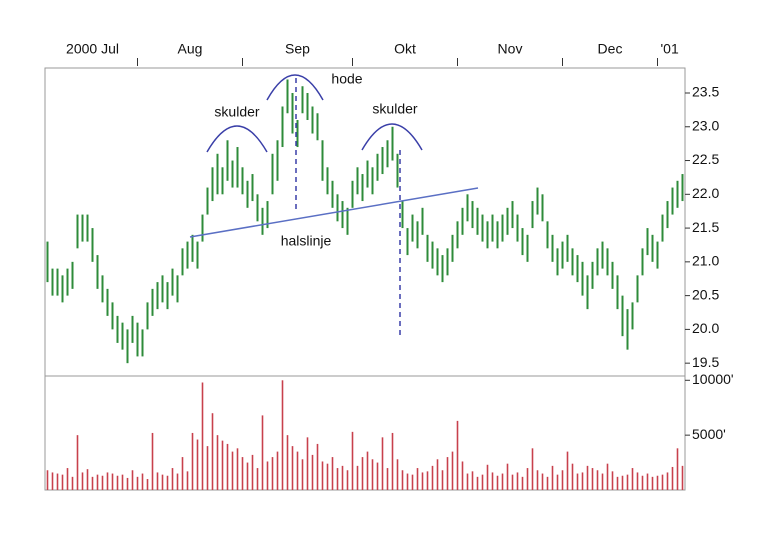  I want to click on x-tick-label: Nov, so click(510, 49).